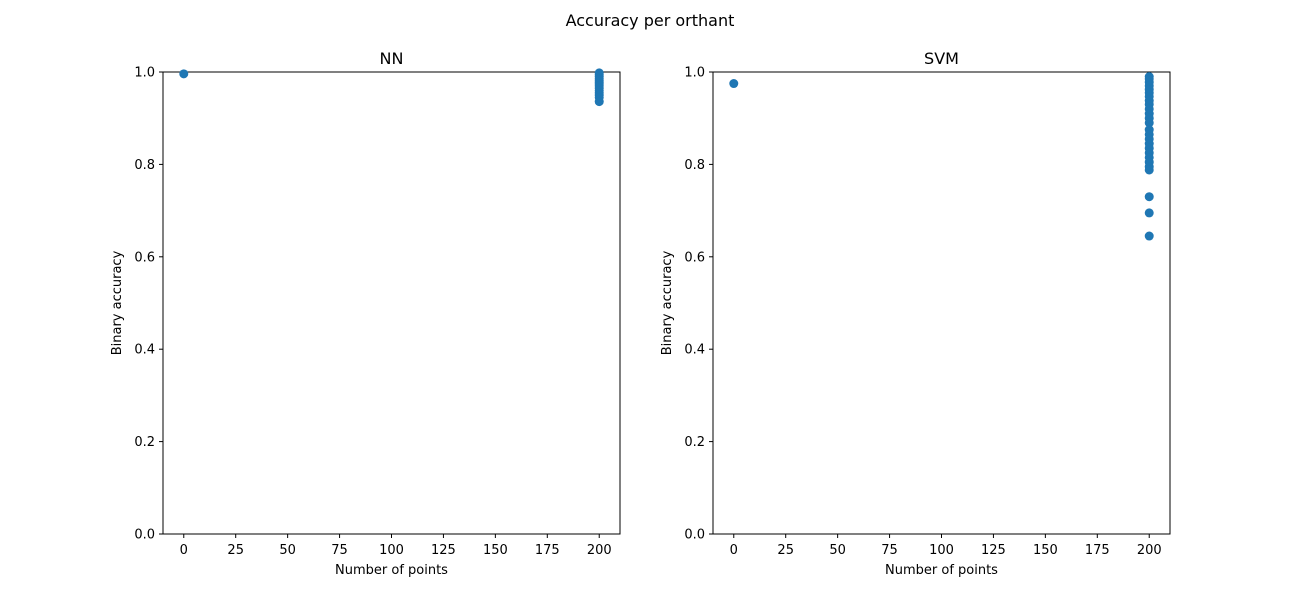 The image size is (1300, 600). I want to click on svm-x-tick-label: 100, so click(941, 550).